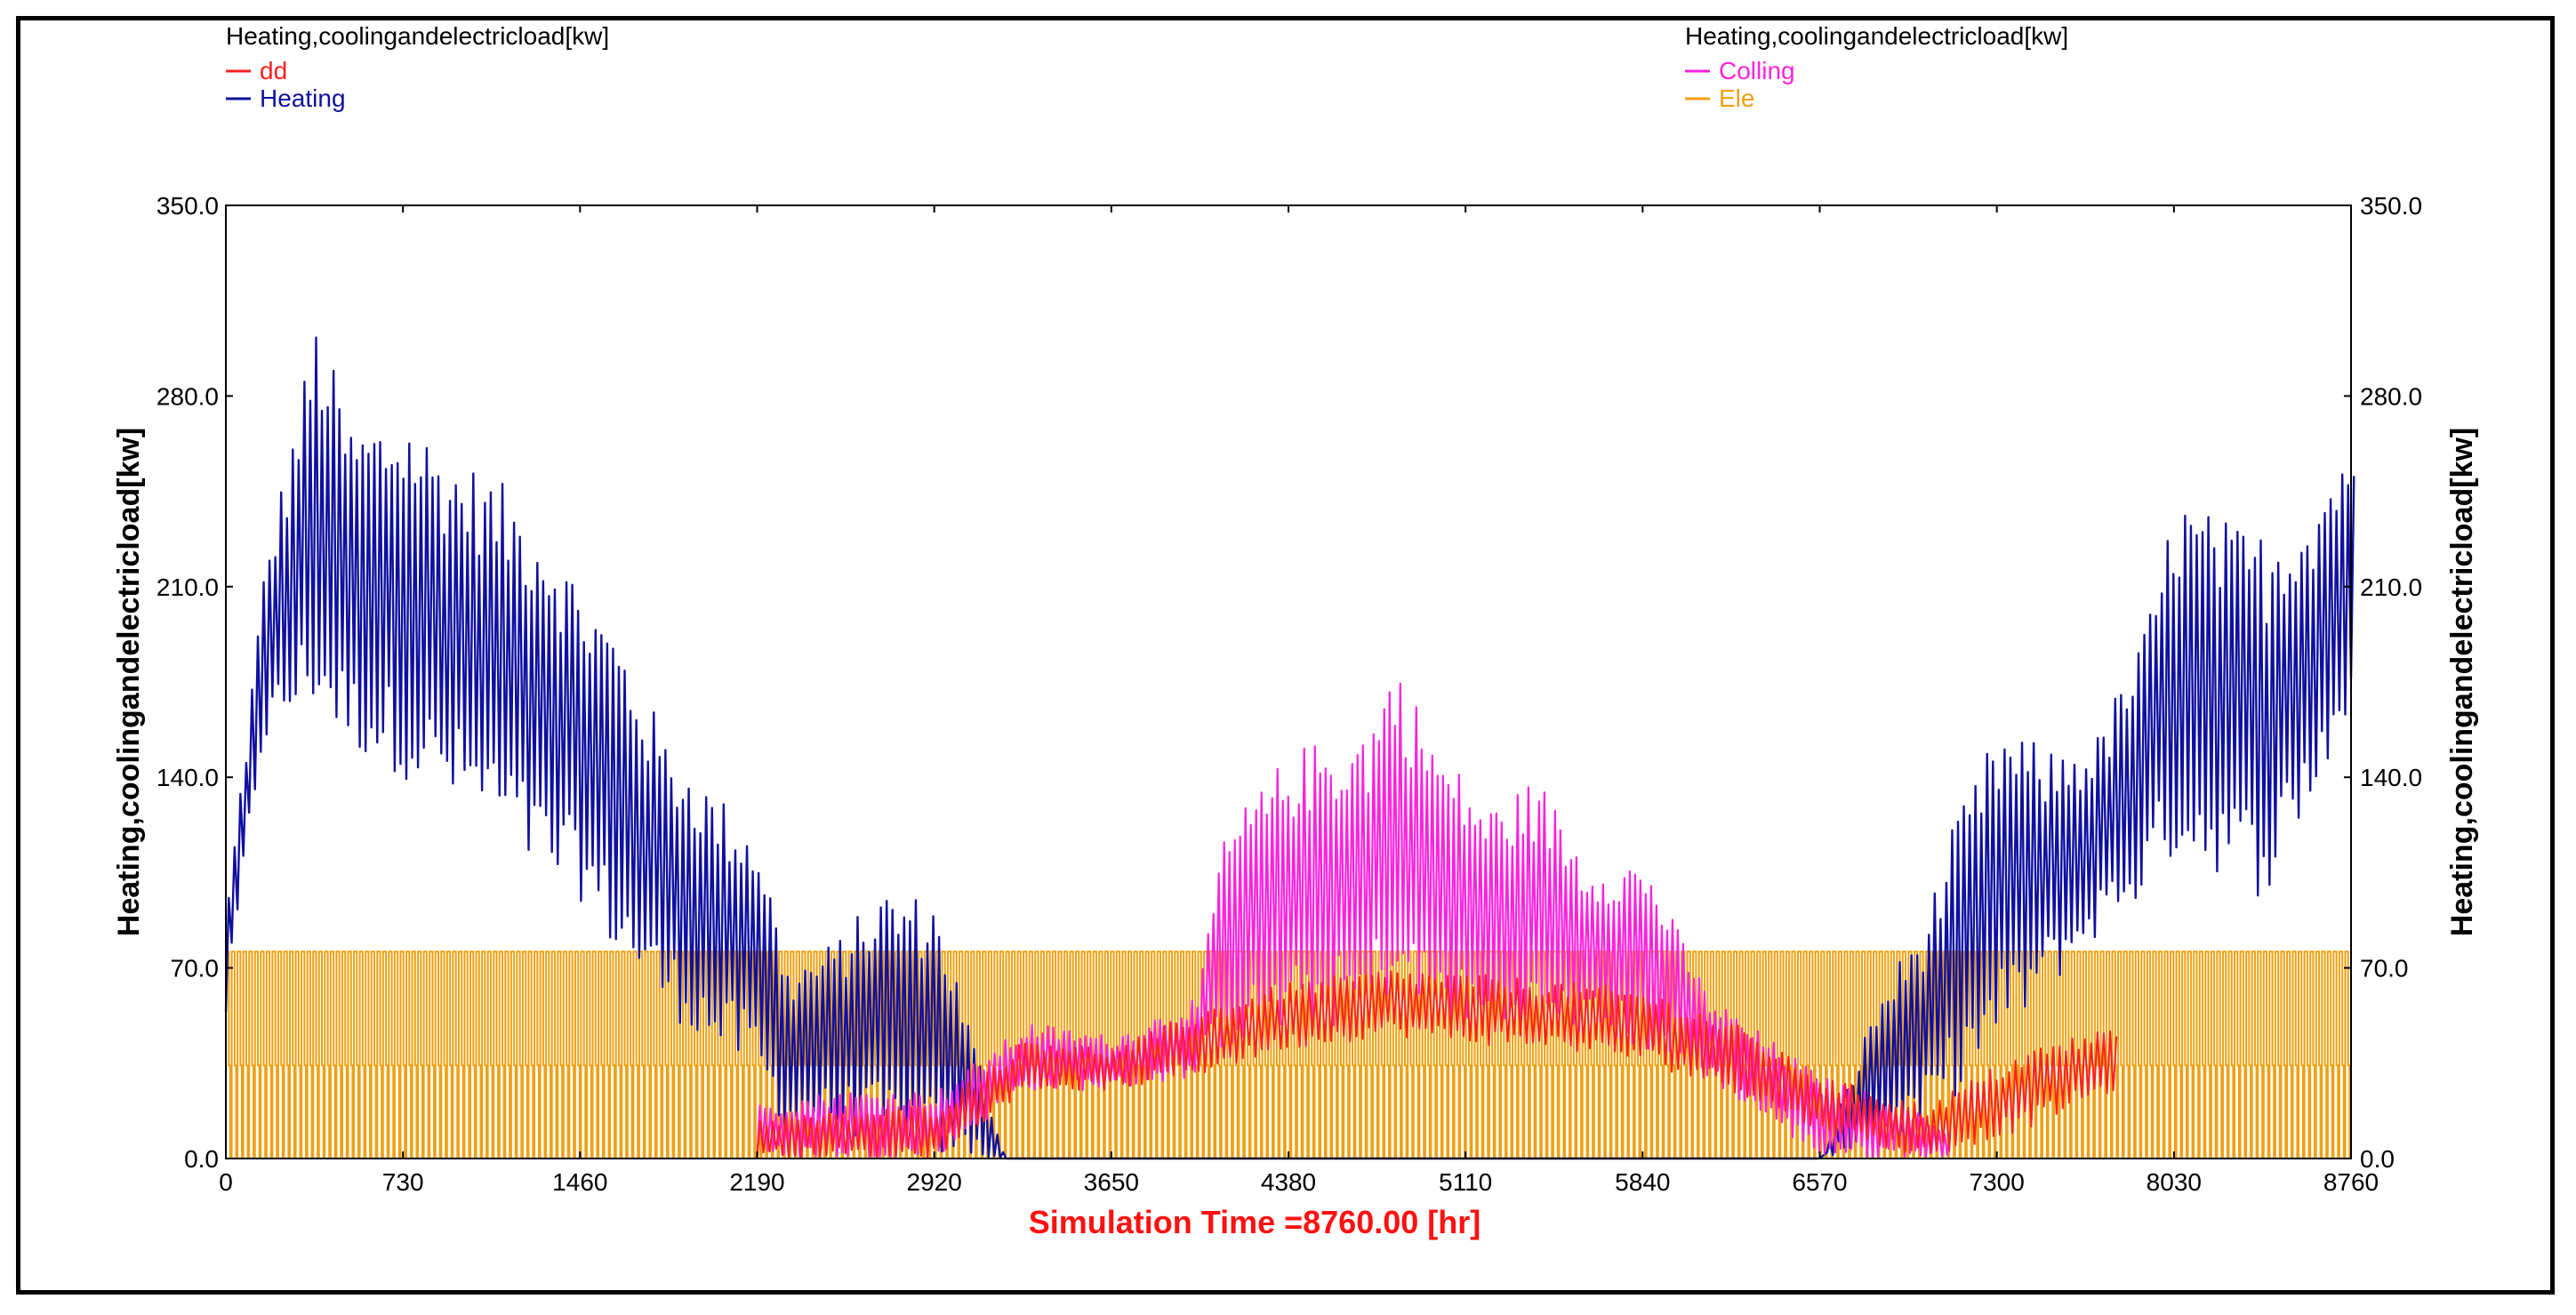 This screenshot has width=2576, height=1315. I want to click on y-tick-label: 0.0, so click(201, 1159).